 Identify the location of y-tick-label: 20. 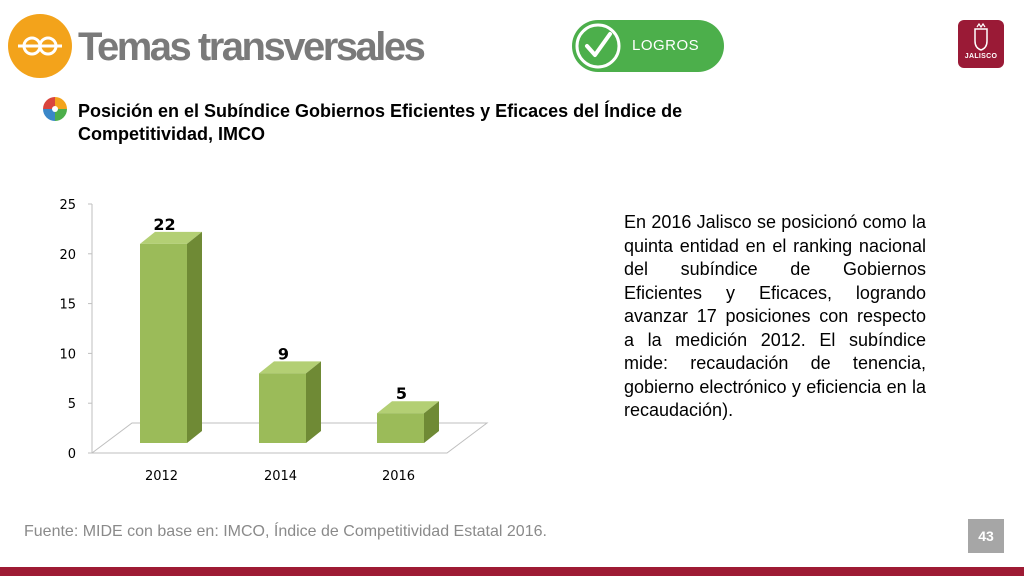
(67, 255).